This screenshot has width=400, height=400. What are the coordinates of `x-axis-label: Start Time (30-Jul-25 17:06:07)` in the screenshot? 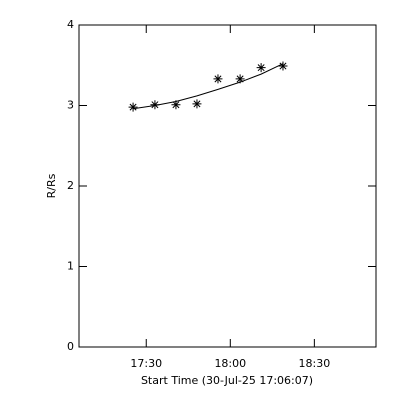 It's located at (227, 380).